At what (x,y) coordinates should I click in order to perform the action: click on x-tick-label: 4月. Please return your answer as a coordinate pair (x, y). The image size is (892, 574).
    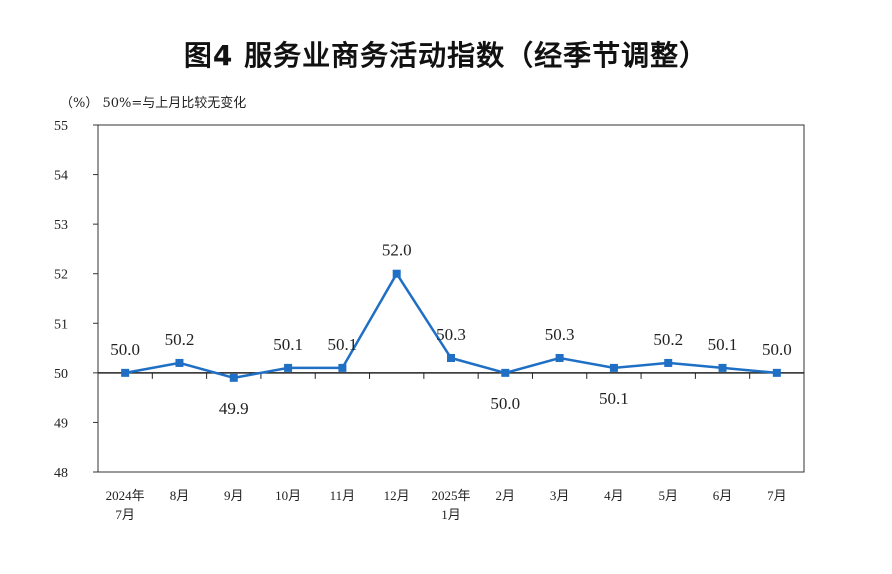
    Looking at the image, I should click on (614, 495).